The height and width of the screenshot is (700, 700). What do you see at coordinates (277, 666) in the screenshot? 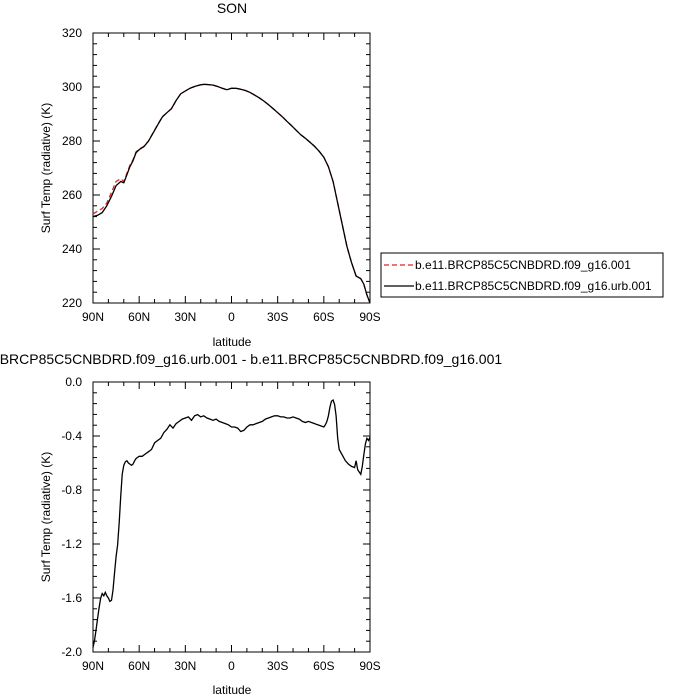
I see `bottom-x-tick-label: 30S` at bounding box center [277, 666].